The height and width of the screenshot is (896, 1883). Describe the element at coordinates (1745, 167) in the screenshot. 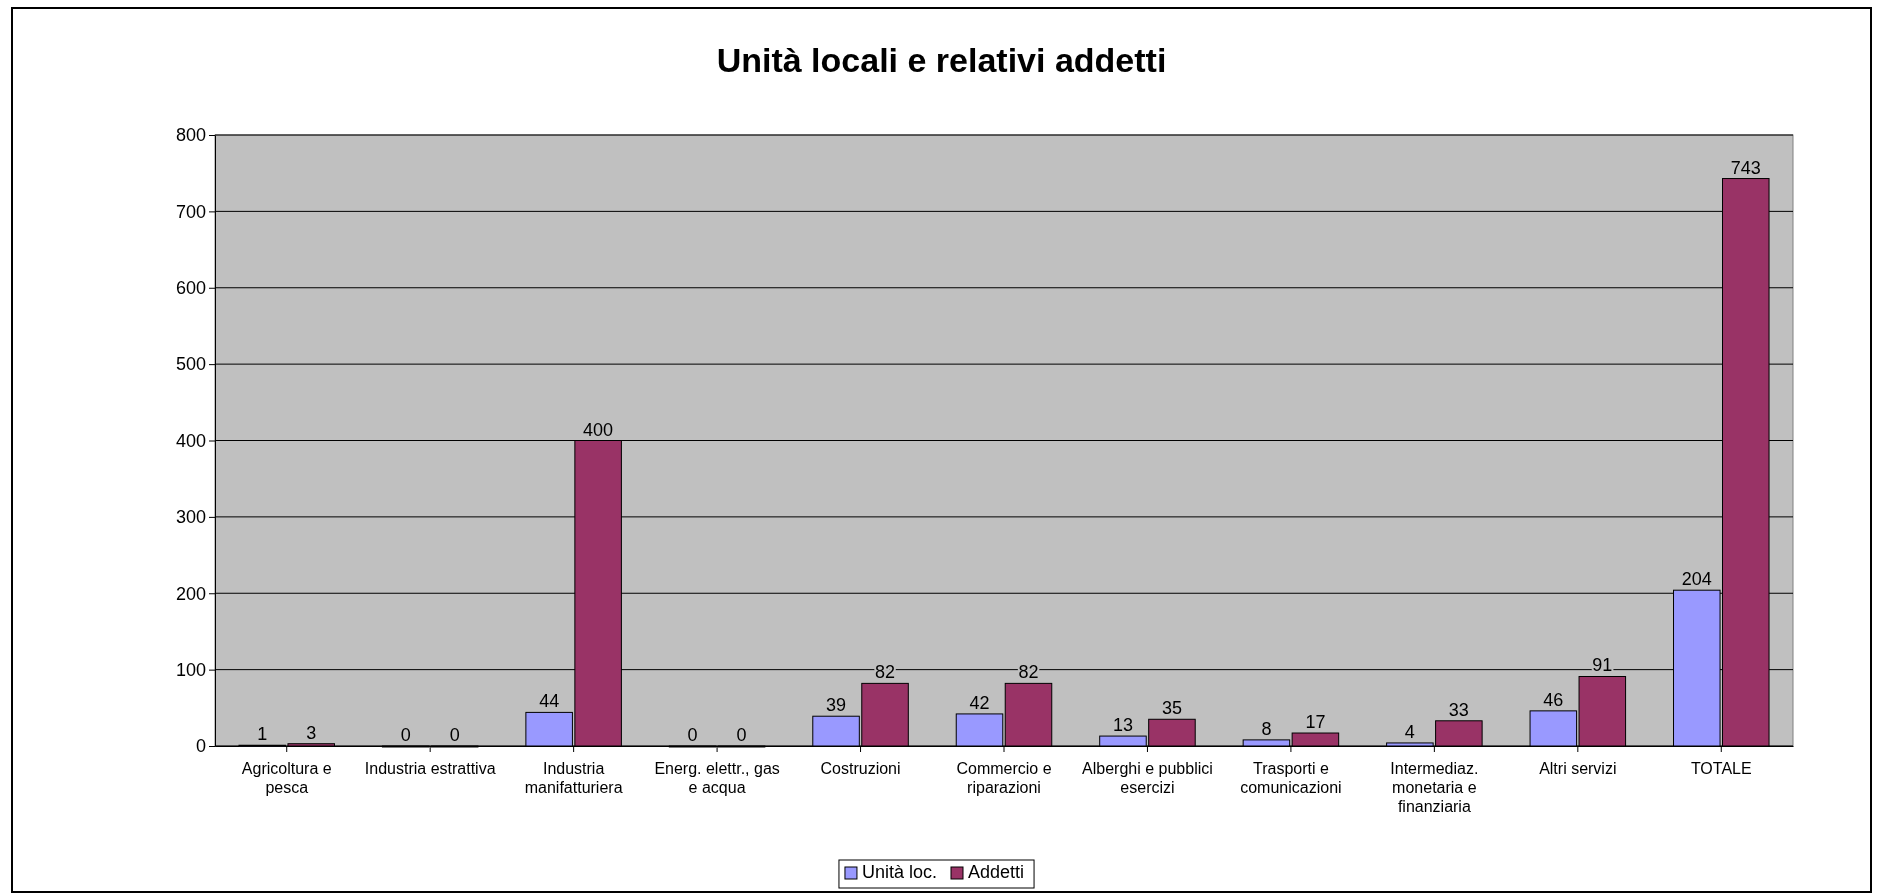

I see `data-label: 743` at that location.